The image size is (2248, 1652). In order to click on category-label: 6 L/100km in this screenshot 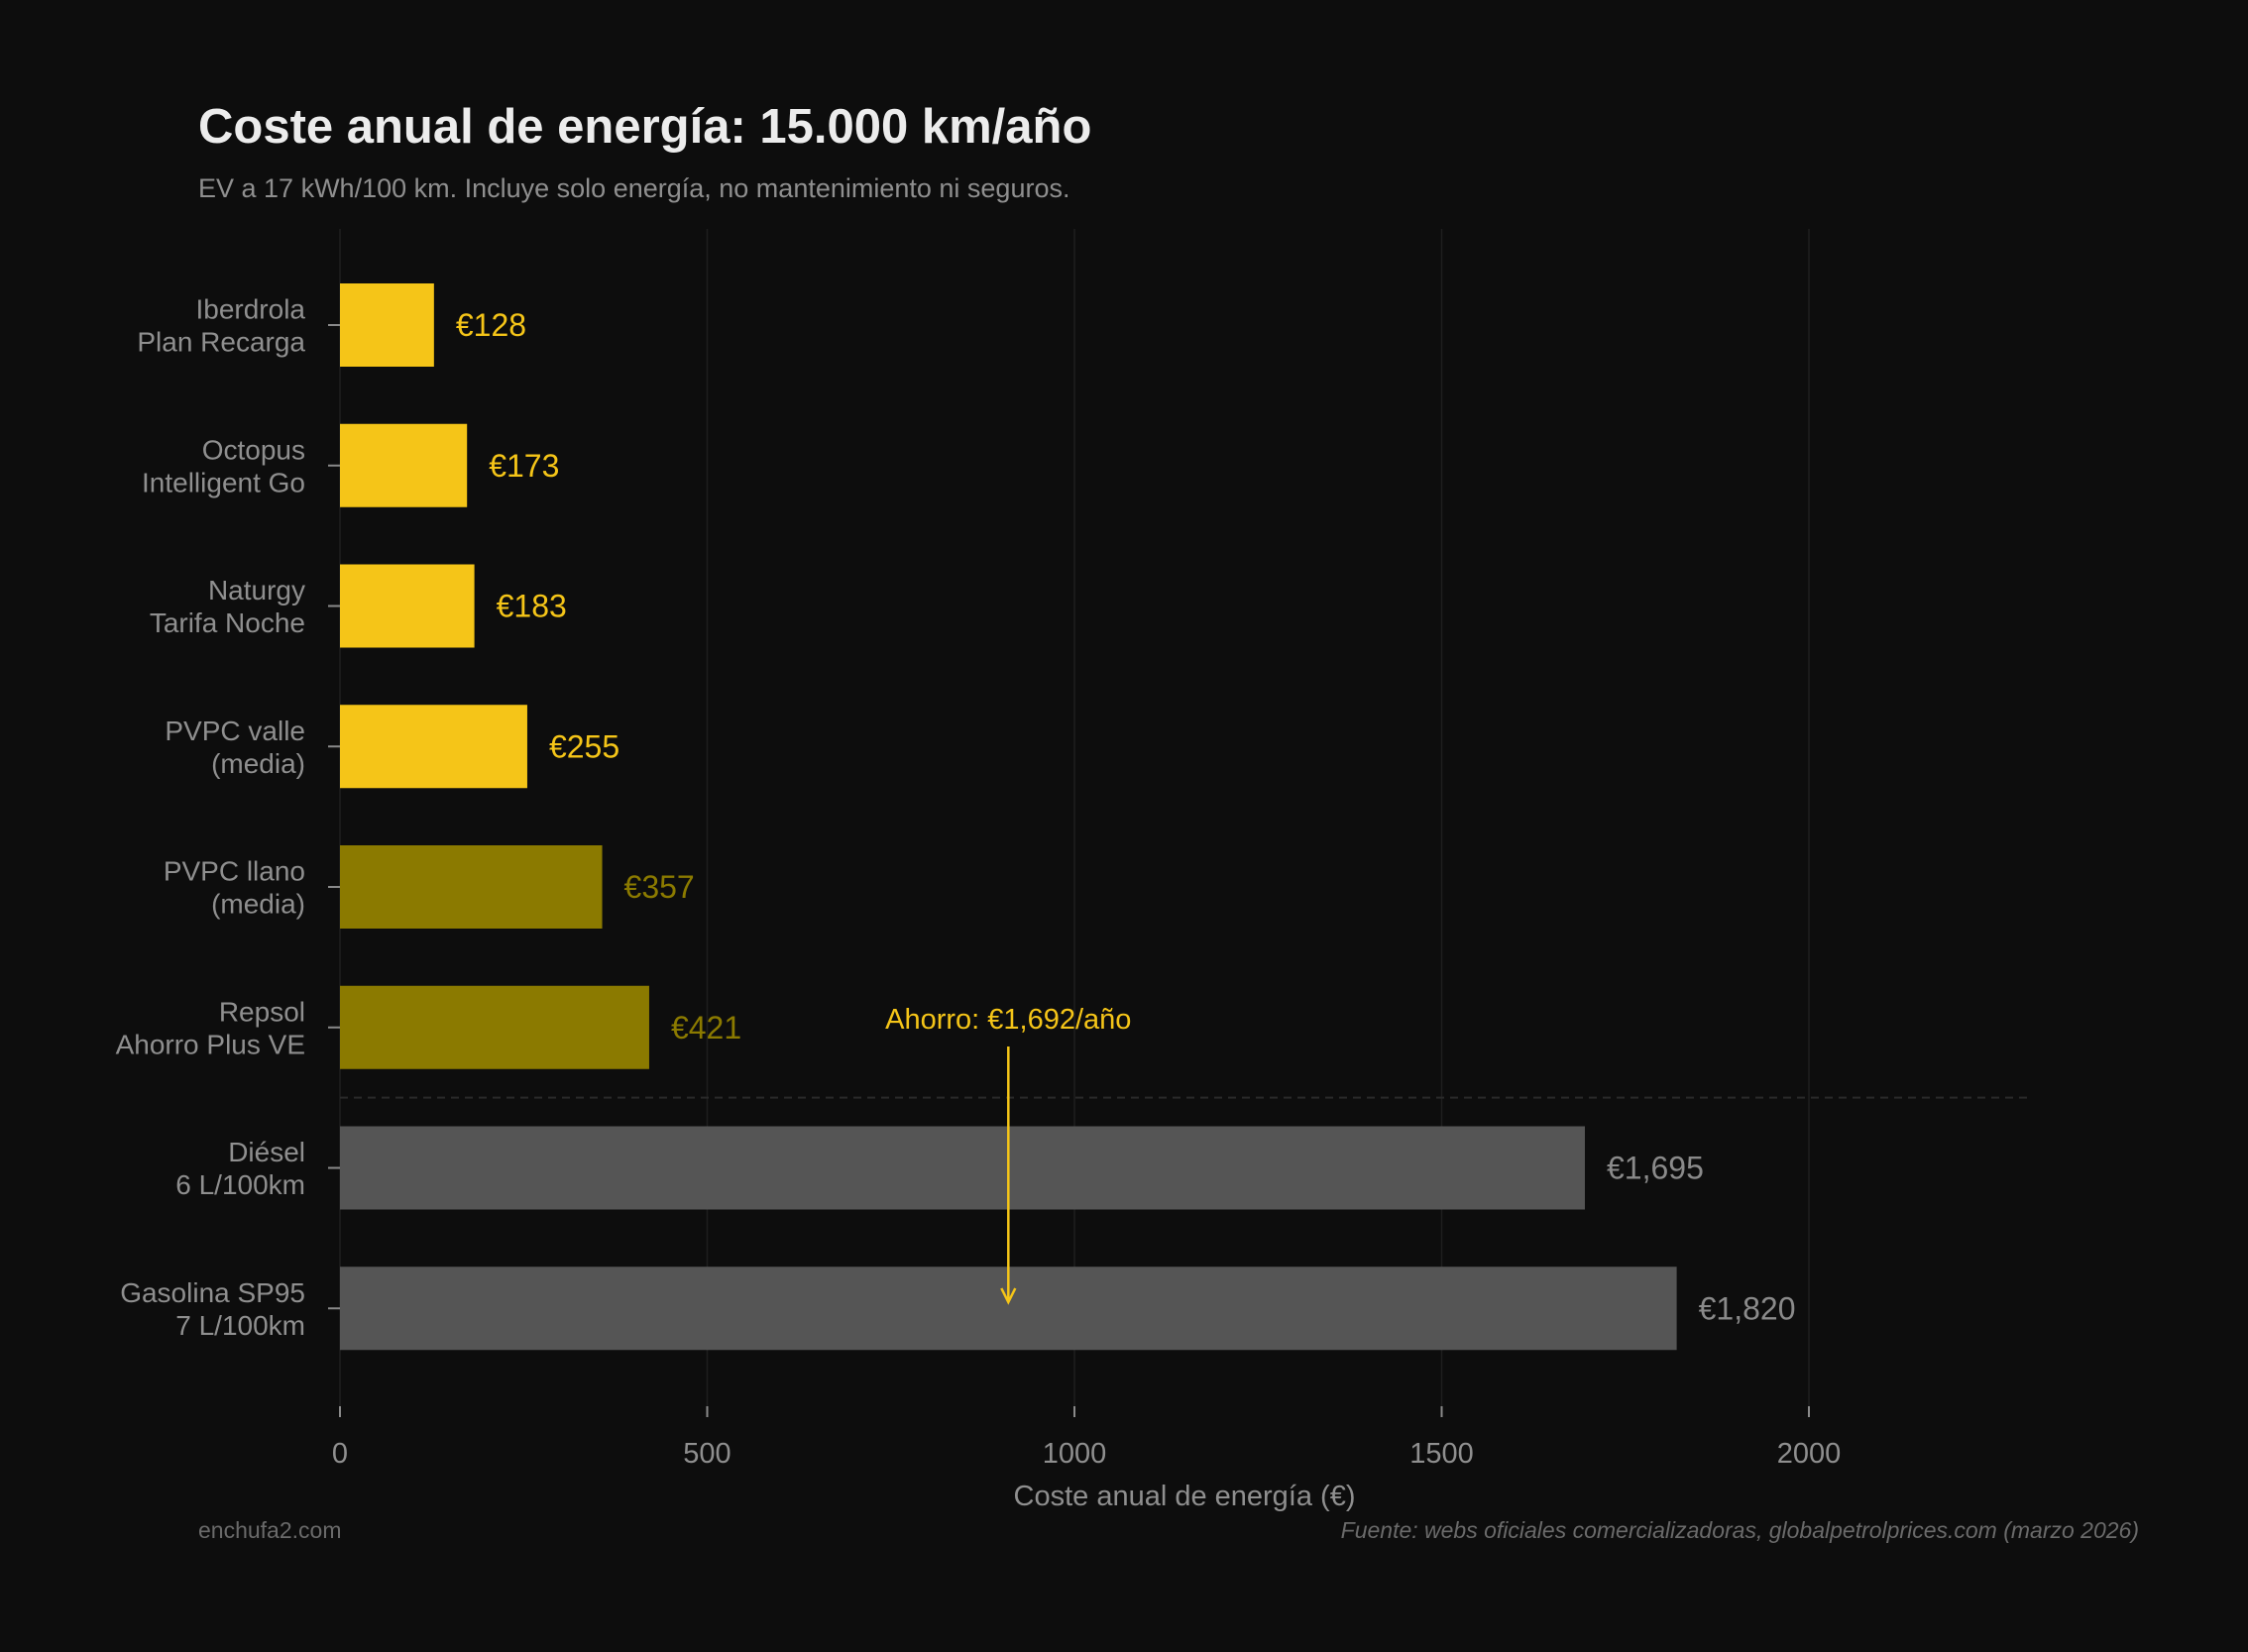, I will do `click(240, 1184)`.